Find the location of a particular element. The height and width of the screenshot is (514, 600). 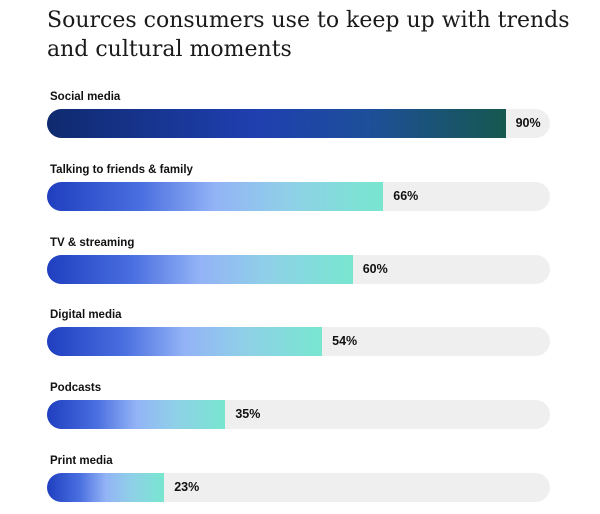

bar-row: Podcasts 35% is located at coordinates (298, 411).